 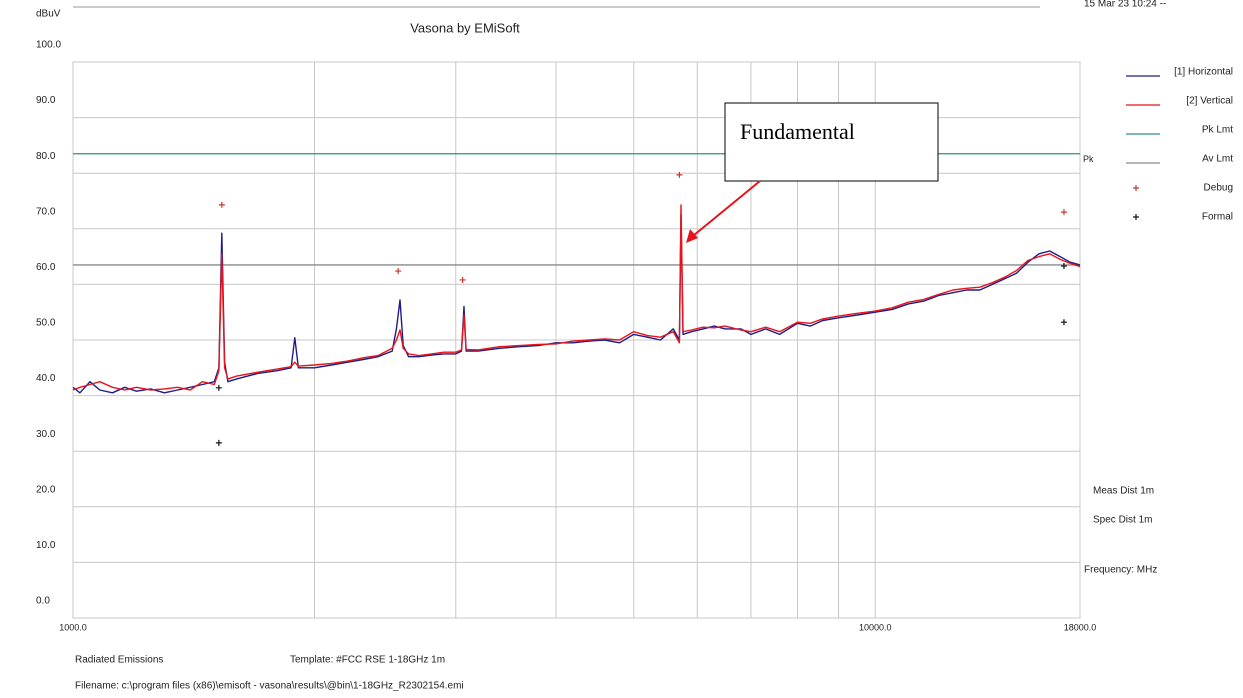 What do you see at coordinates (46, 489) in the screenshot?
I see `y-tick-label: 20.0` at bounding box center [46, 489].